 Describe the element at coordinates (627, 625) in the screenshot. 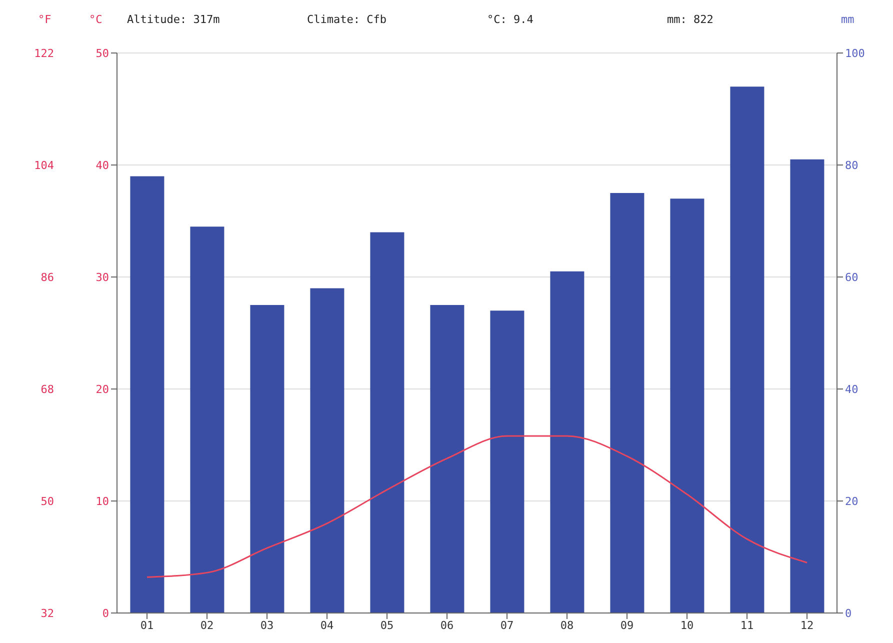

I see `x-tick-label: 09` at that location.